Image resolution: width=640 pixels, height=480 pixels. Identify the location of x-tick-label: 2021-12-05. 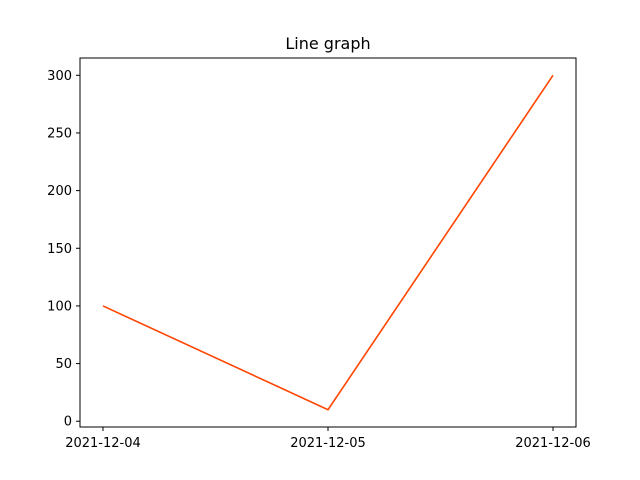
(328, 443).